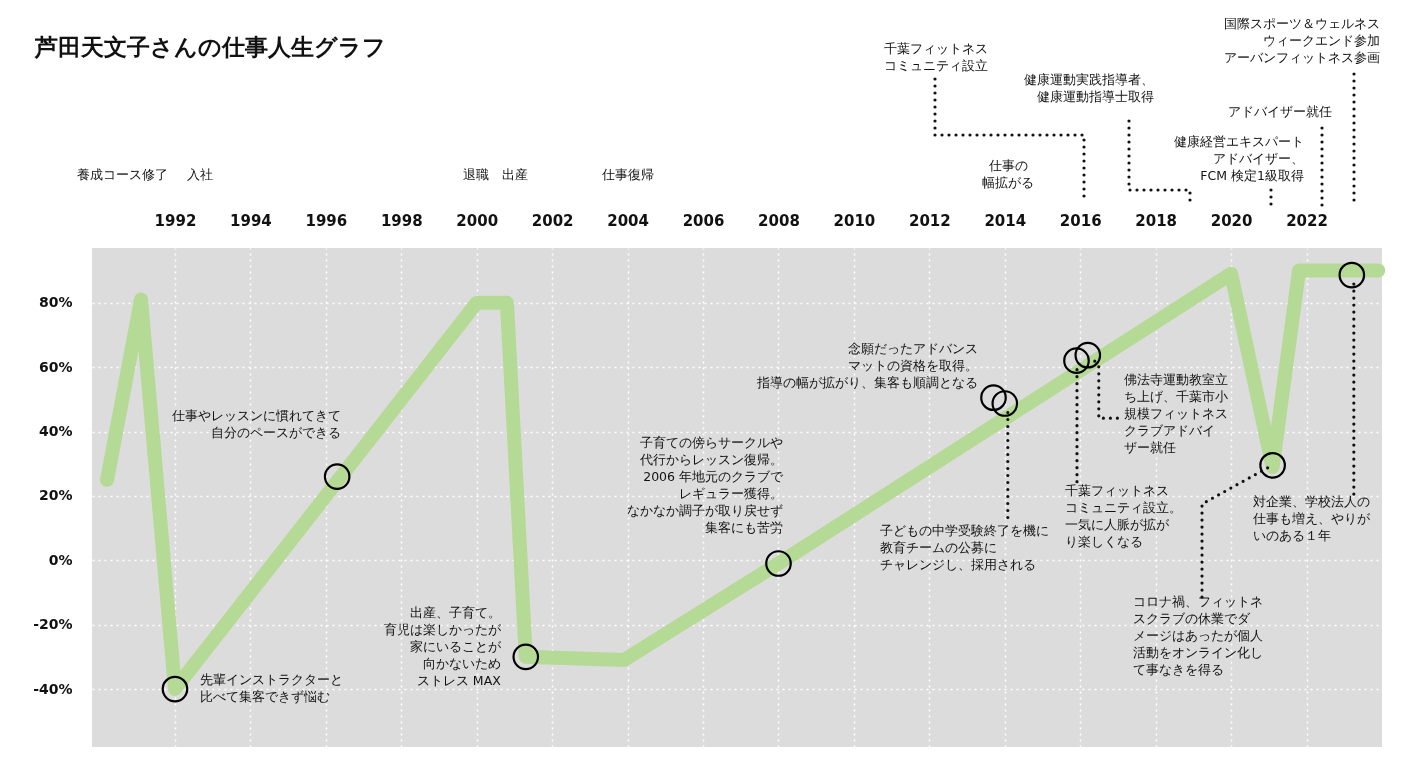 The height and width of the screenshot is (757, 1403). I want to click on y-tick-label: 80%, so click(55, 302).